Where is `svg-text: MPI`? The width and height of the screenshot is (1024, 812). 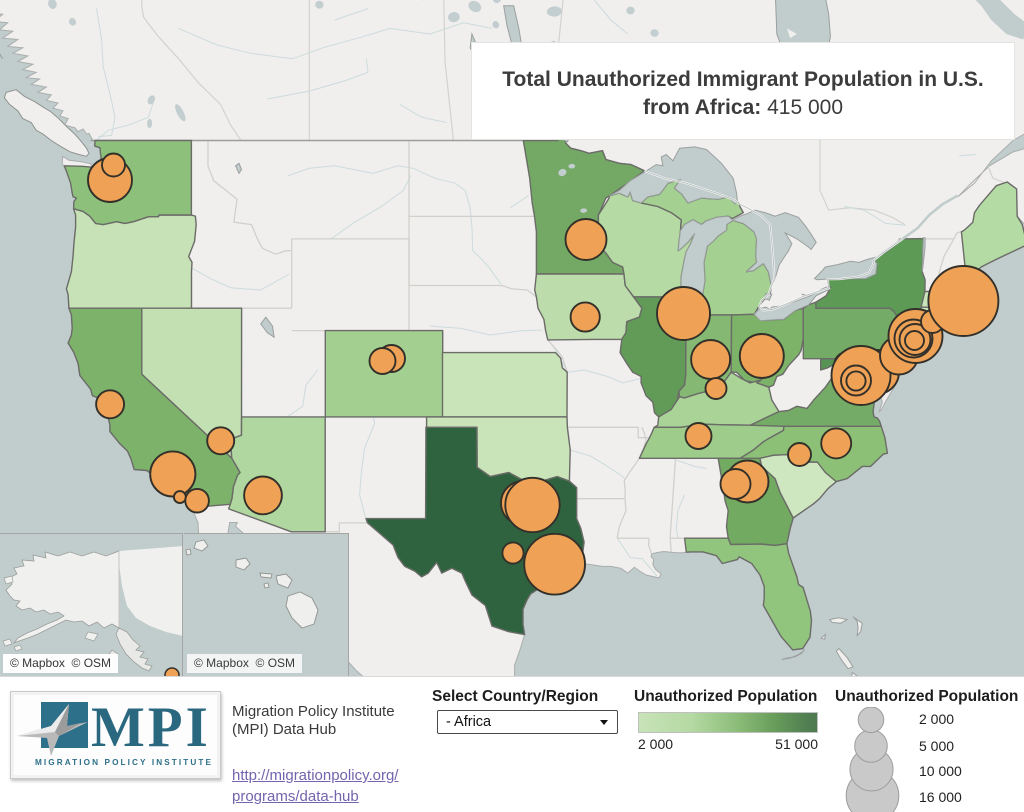 svg-text: MPI is located at coordinates (151, 727).